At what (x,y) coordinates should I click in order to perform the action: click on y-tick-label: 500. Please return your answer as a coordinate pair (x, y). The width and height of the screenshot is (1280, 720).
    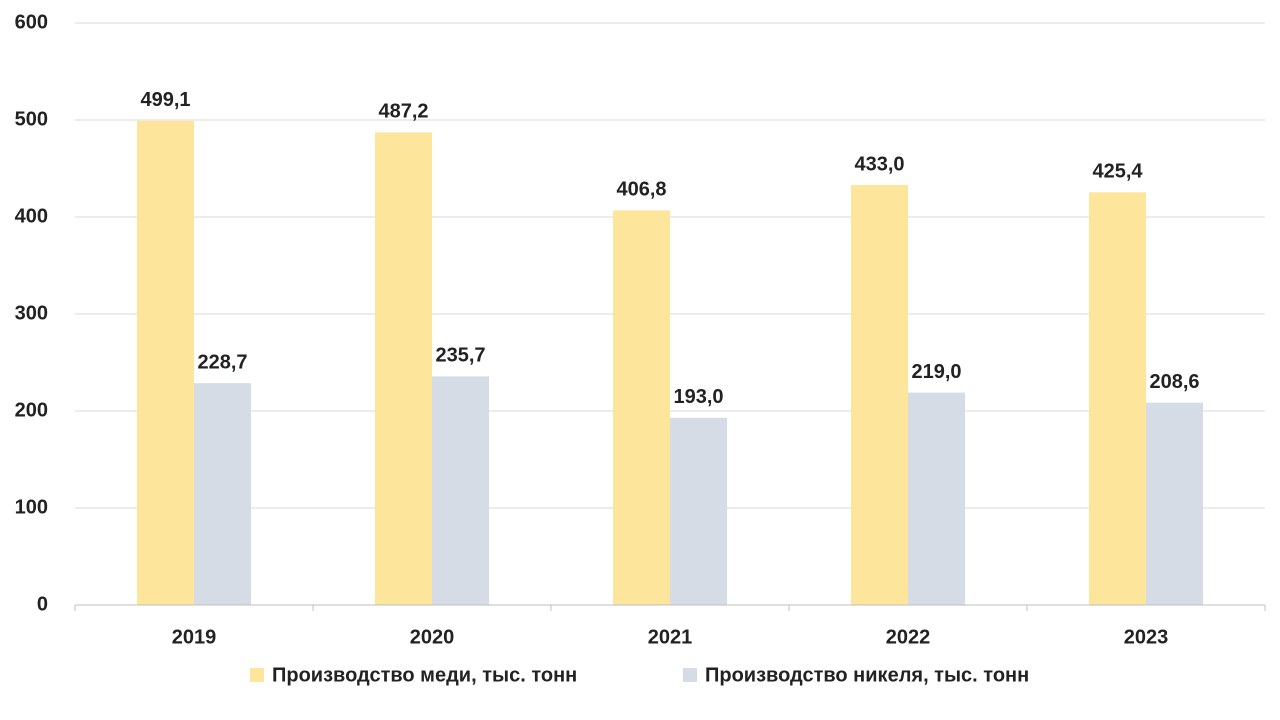
    Looking at the image, I should click on (31, 119).